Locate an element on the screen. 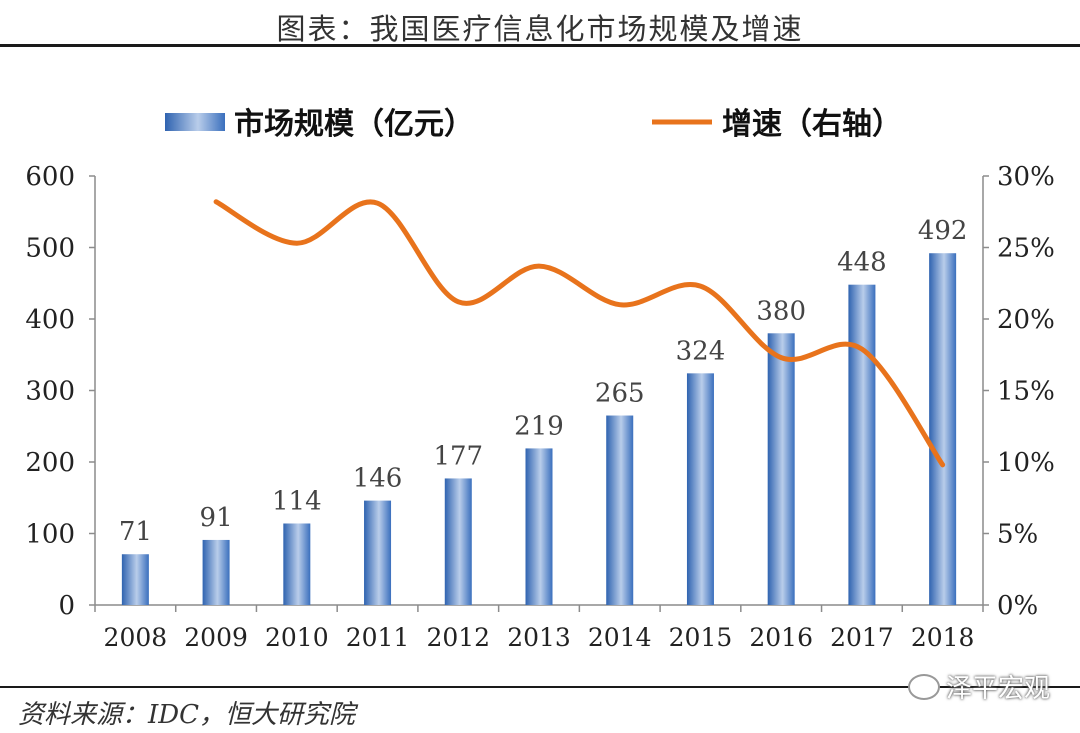  bar-data-label: 177 is located at coordinates (458, 456).